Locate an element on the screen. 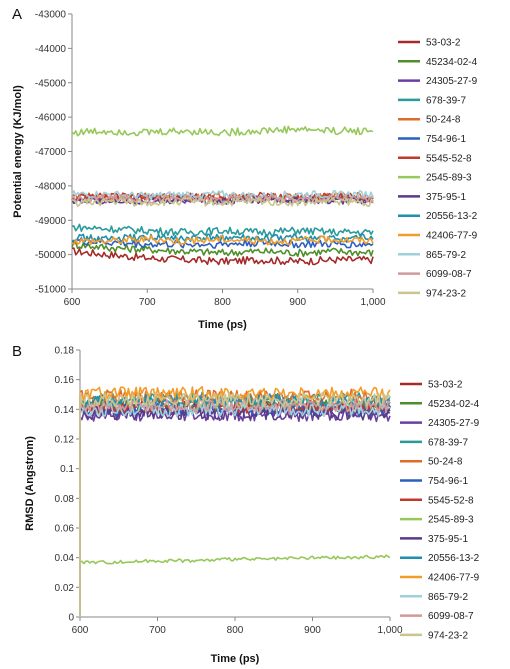 The height and width of the screenshot is (669, 510). panel-label: A is located at coordinates (17, 14).